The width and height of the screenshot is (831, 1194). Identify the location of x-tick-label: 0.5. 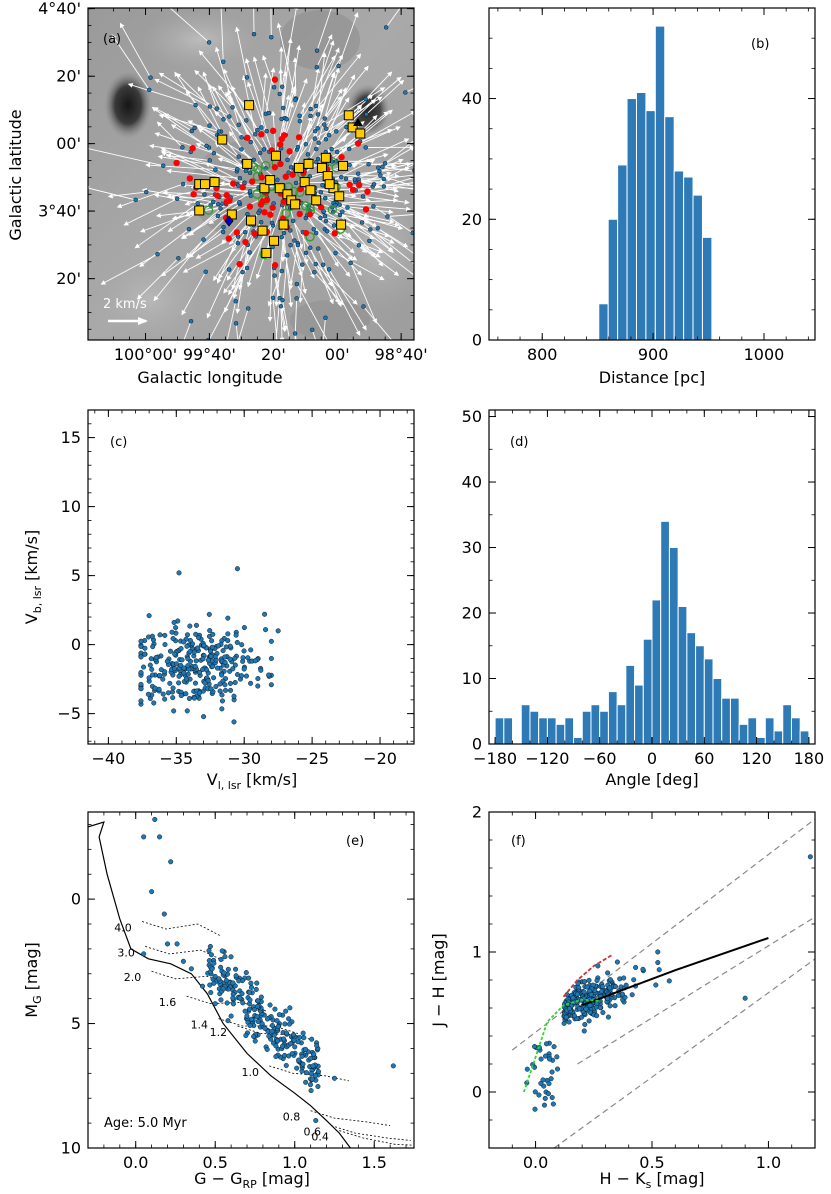
(651, 1162).